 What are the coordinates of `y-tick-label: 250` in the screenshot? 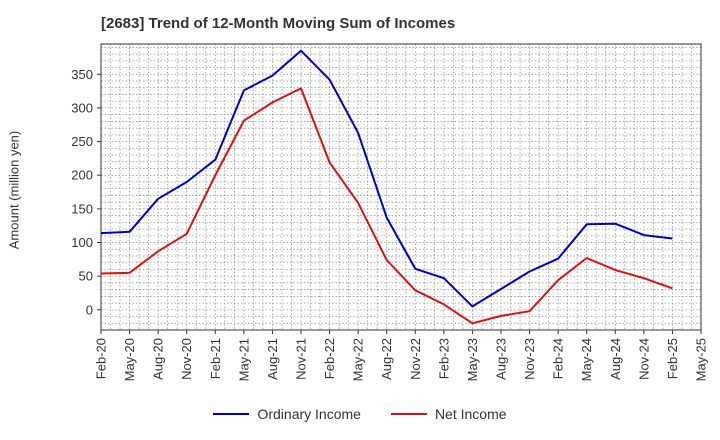 It's located at (82, 141).